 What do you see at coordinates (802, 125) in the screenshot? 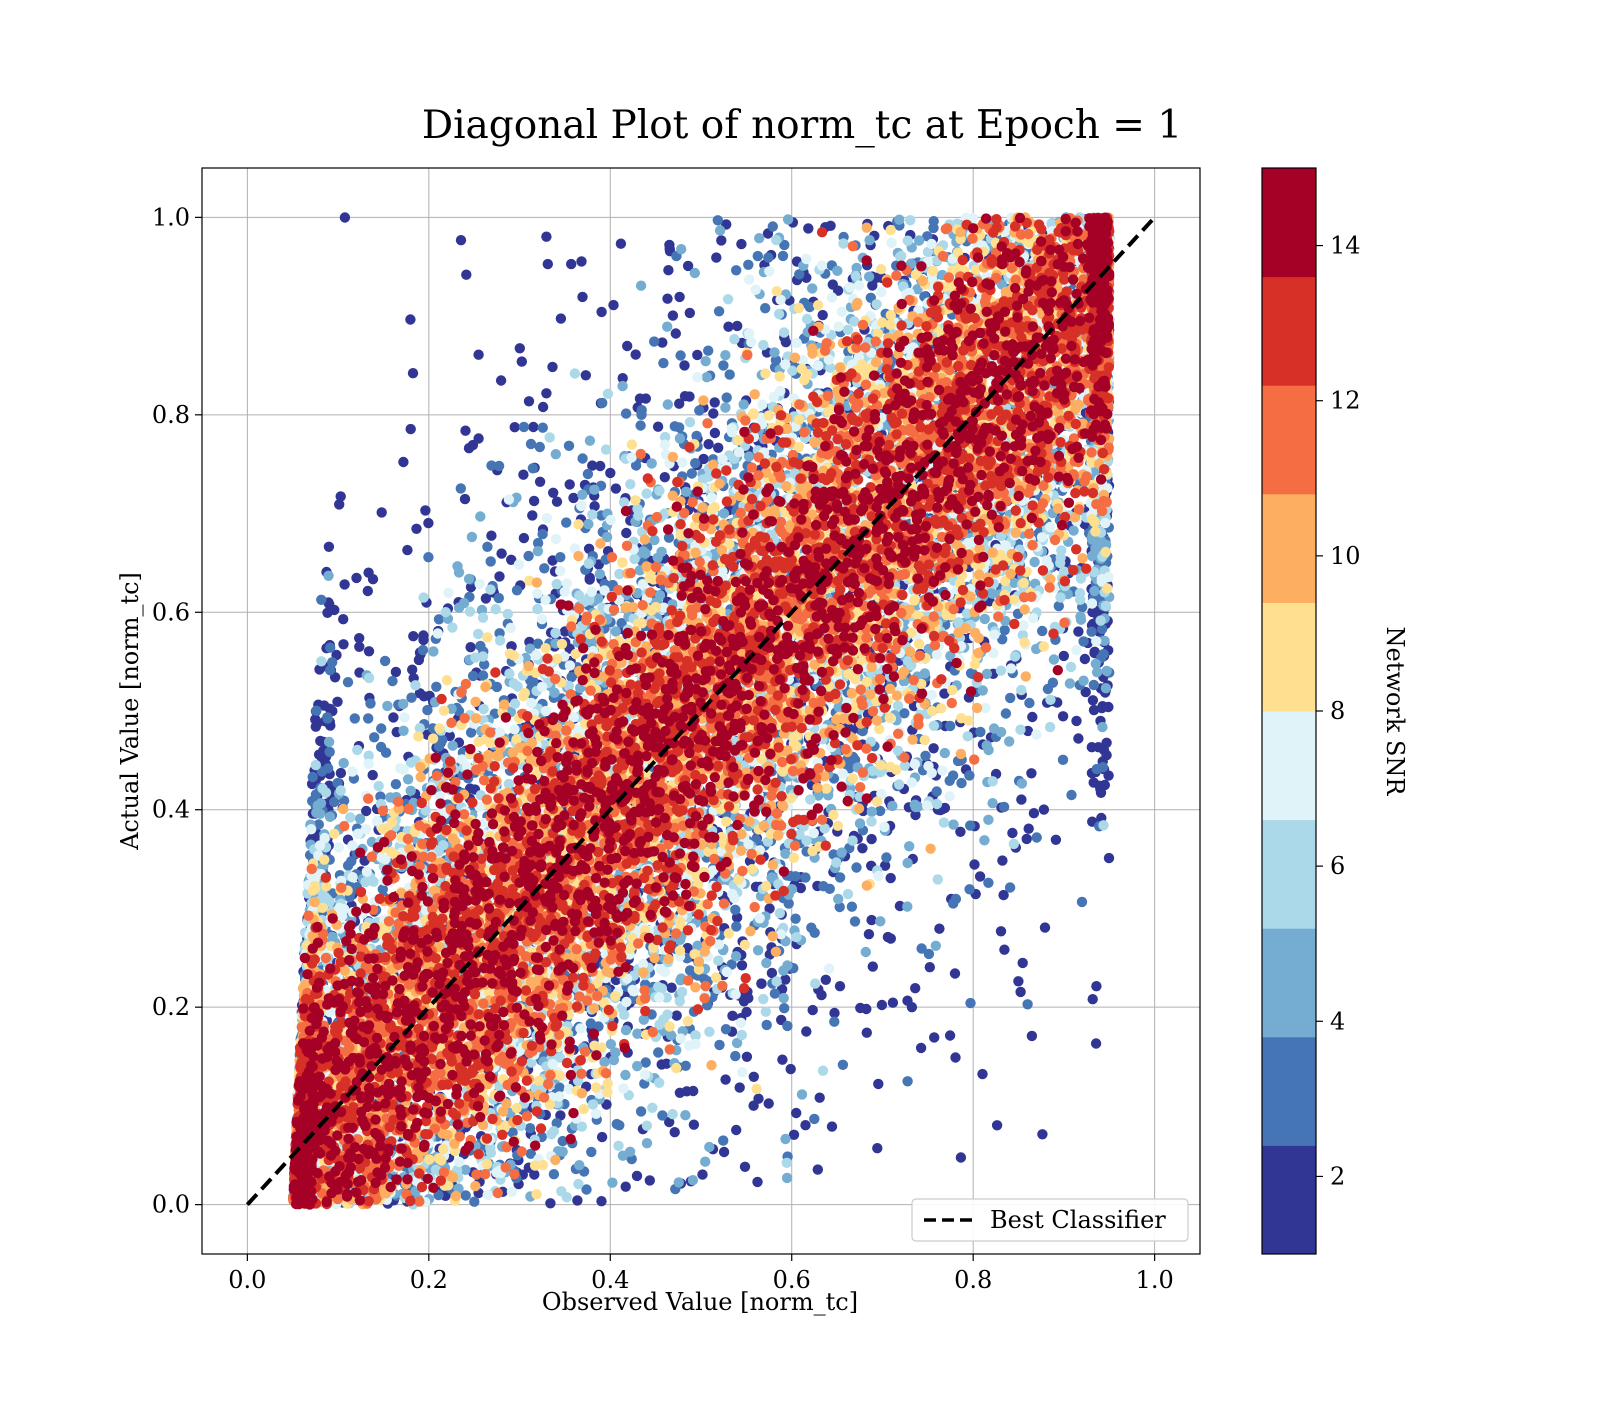
I see `chart-title: Diagonal Plot of norm_tc at Epoch = 1` at bounding box center [802, 125].